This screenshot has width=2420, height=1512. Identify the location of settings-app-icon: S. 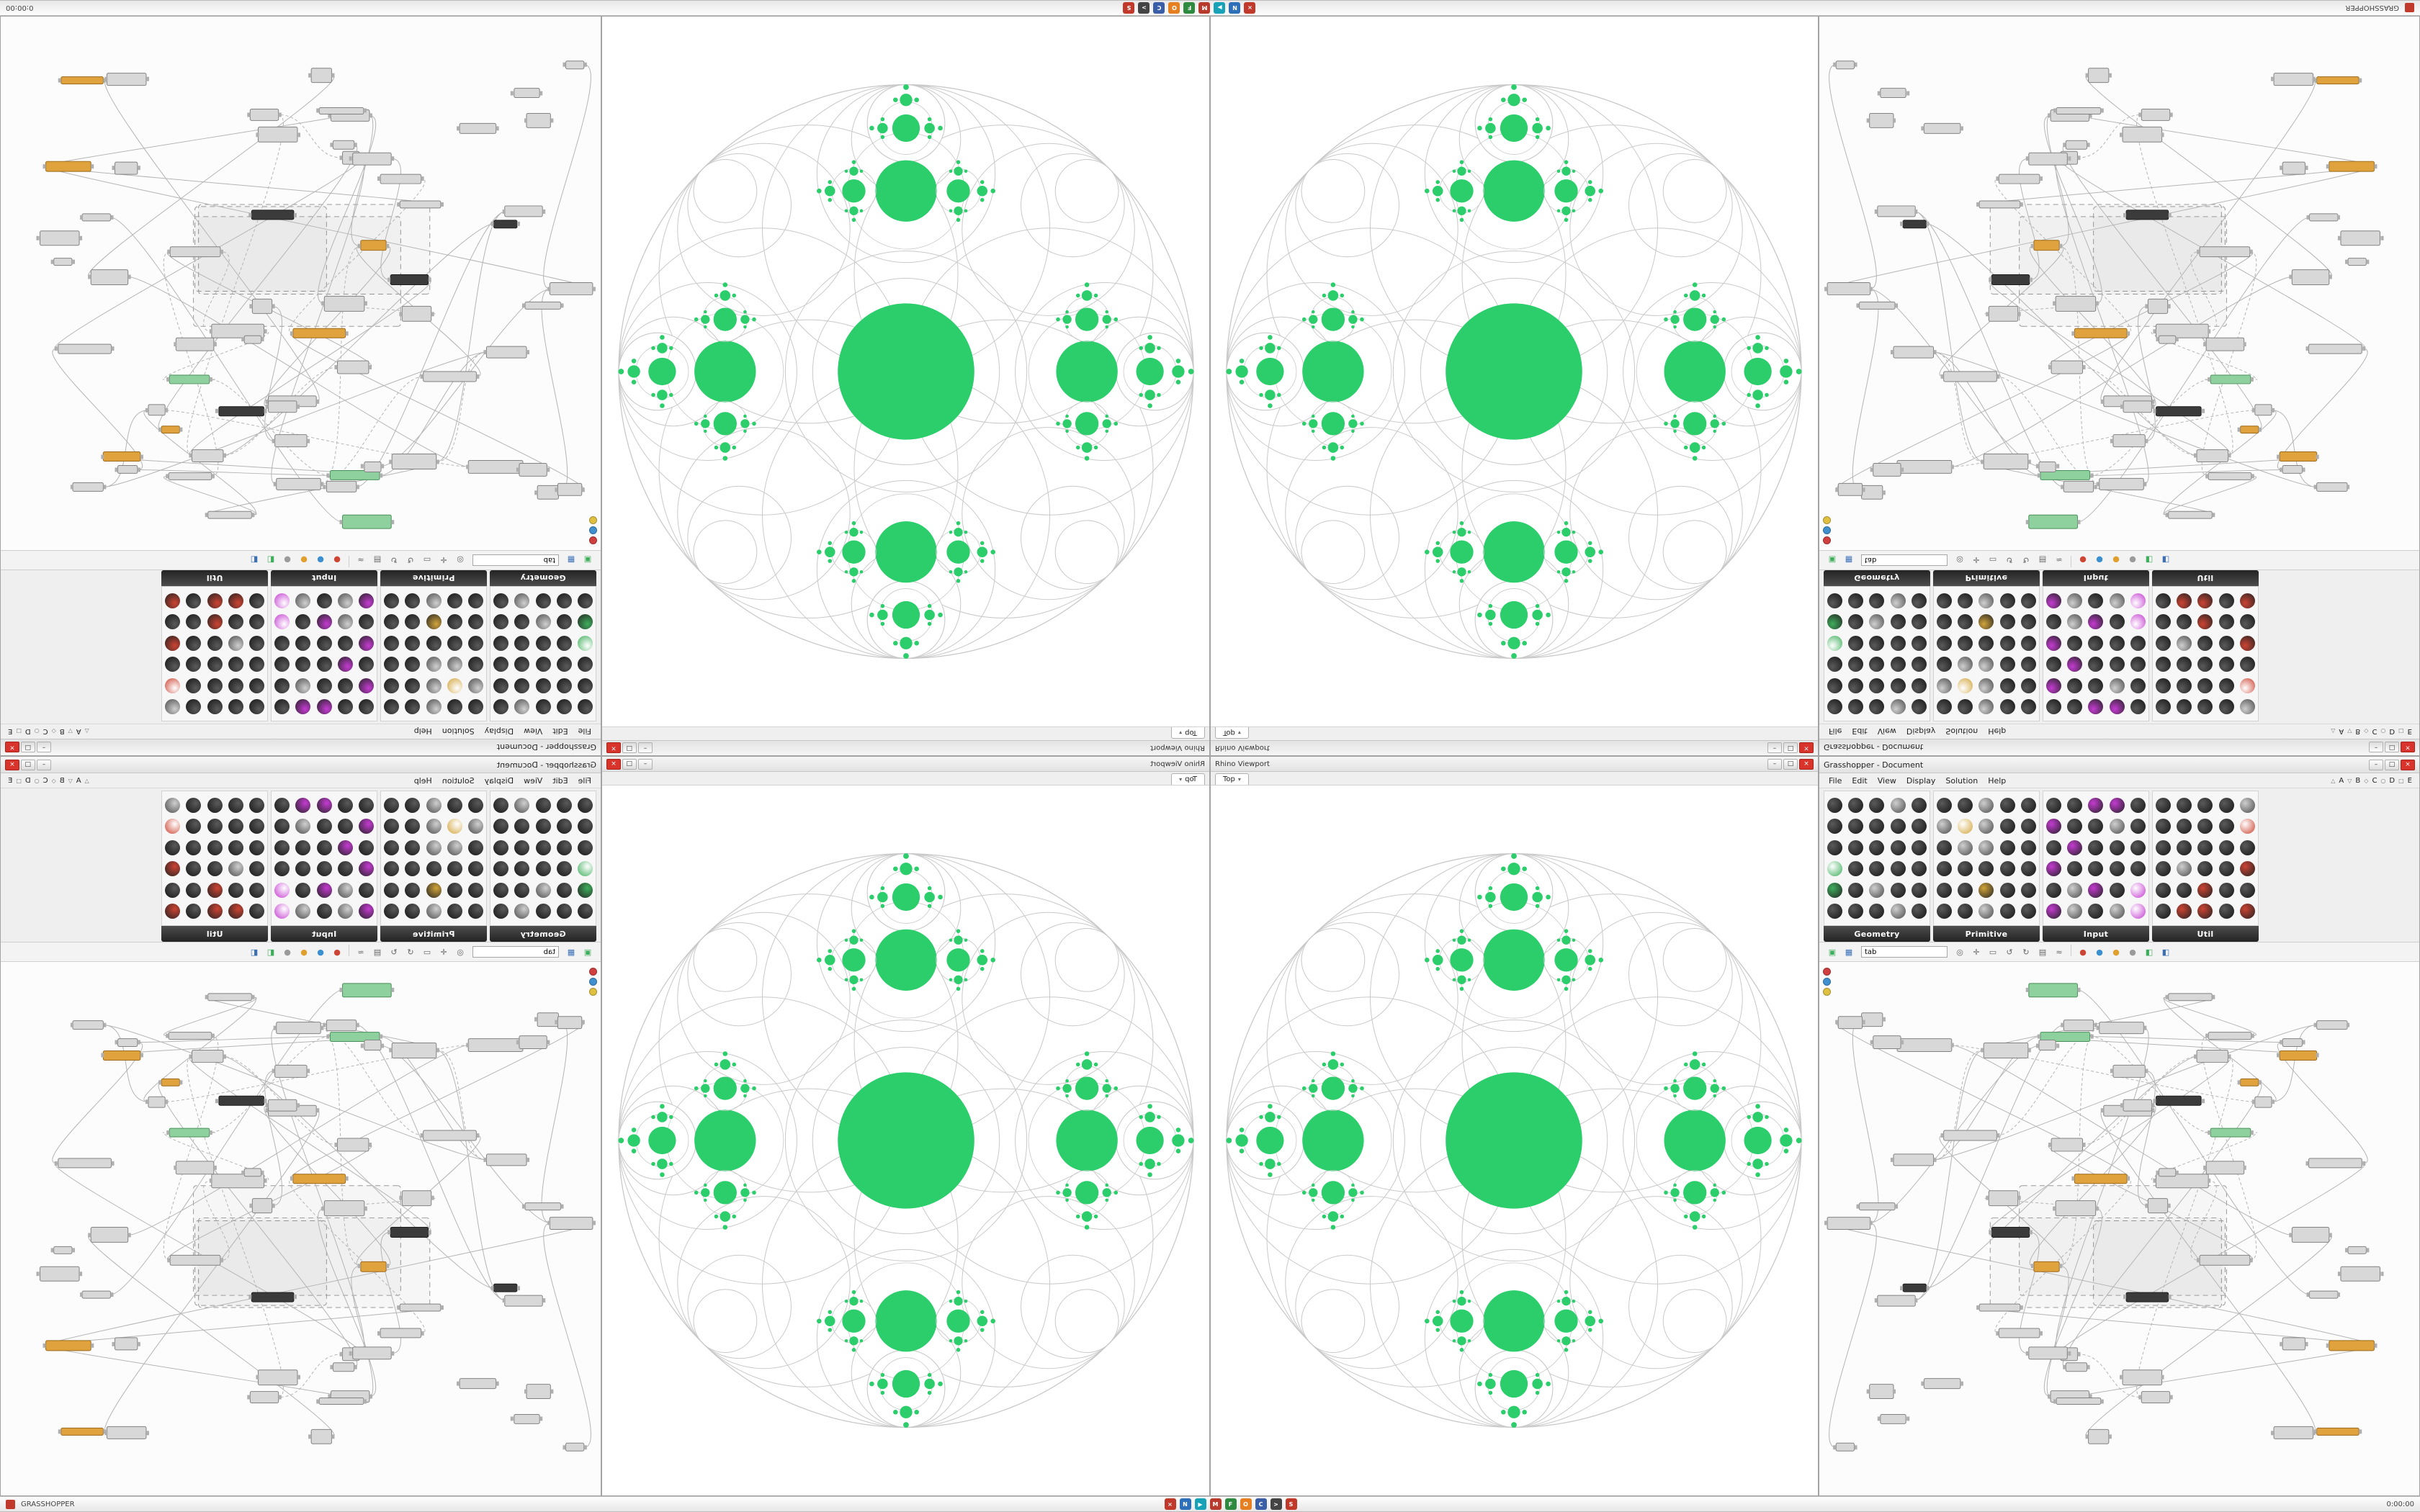
(1291, 1504).